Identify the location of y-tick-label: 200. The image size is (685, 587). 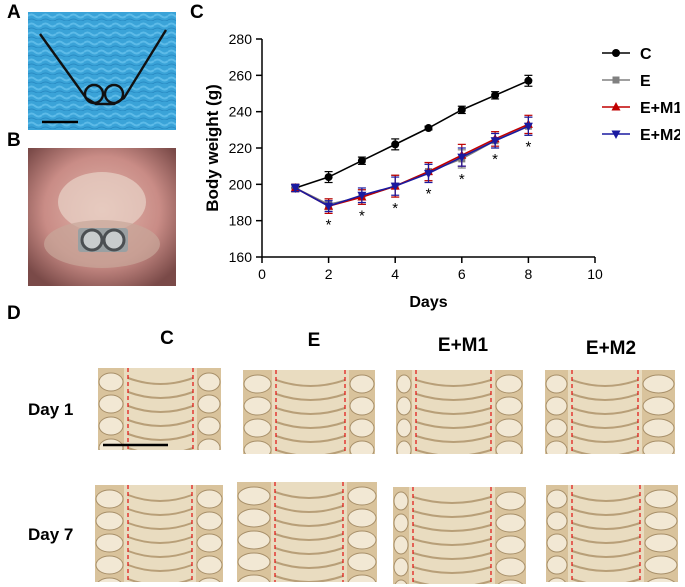
(241, 184).